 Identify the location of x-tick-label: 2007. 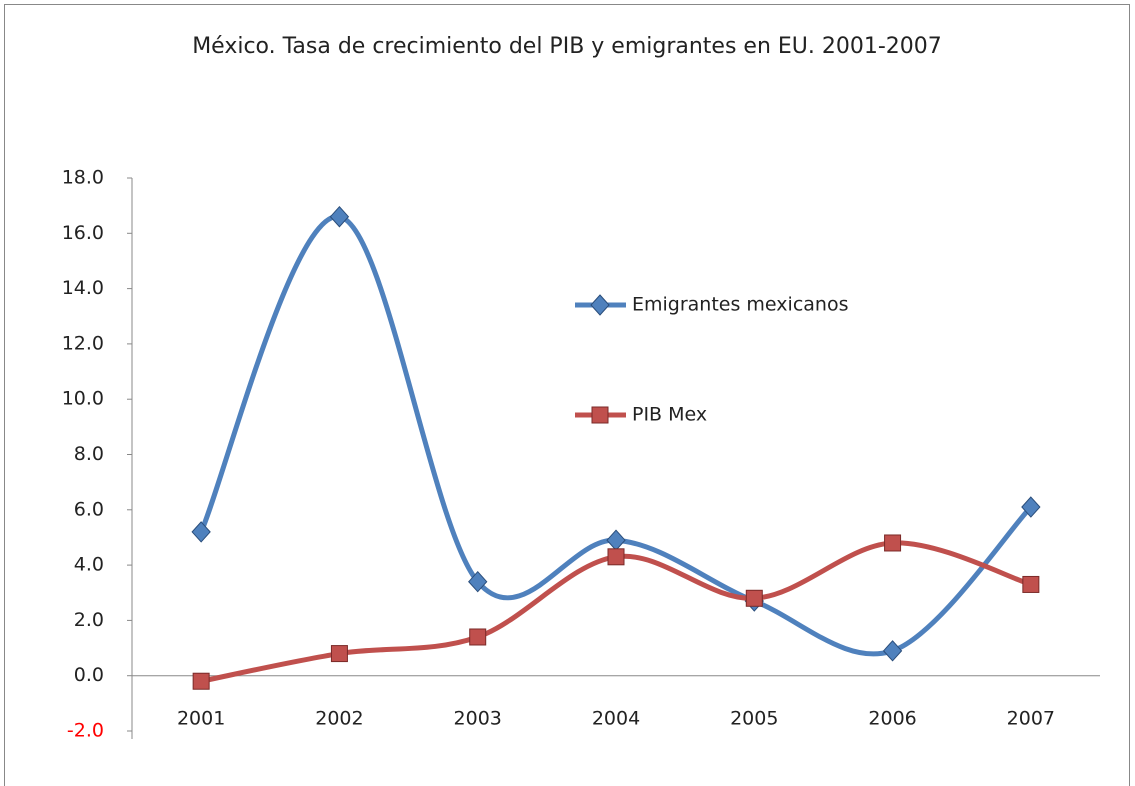
(1031, 719).